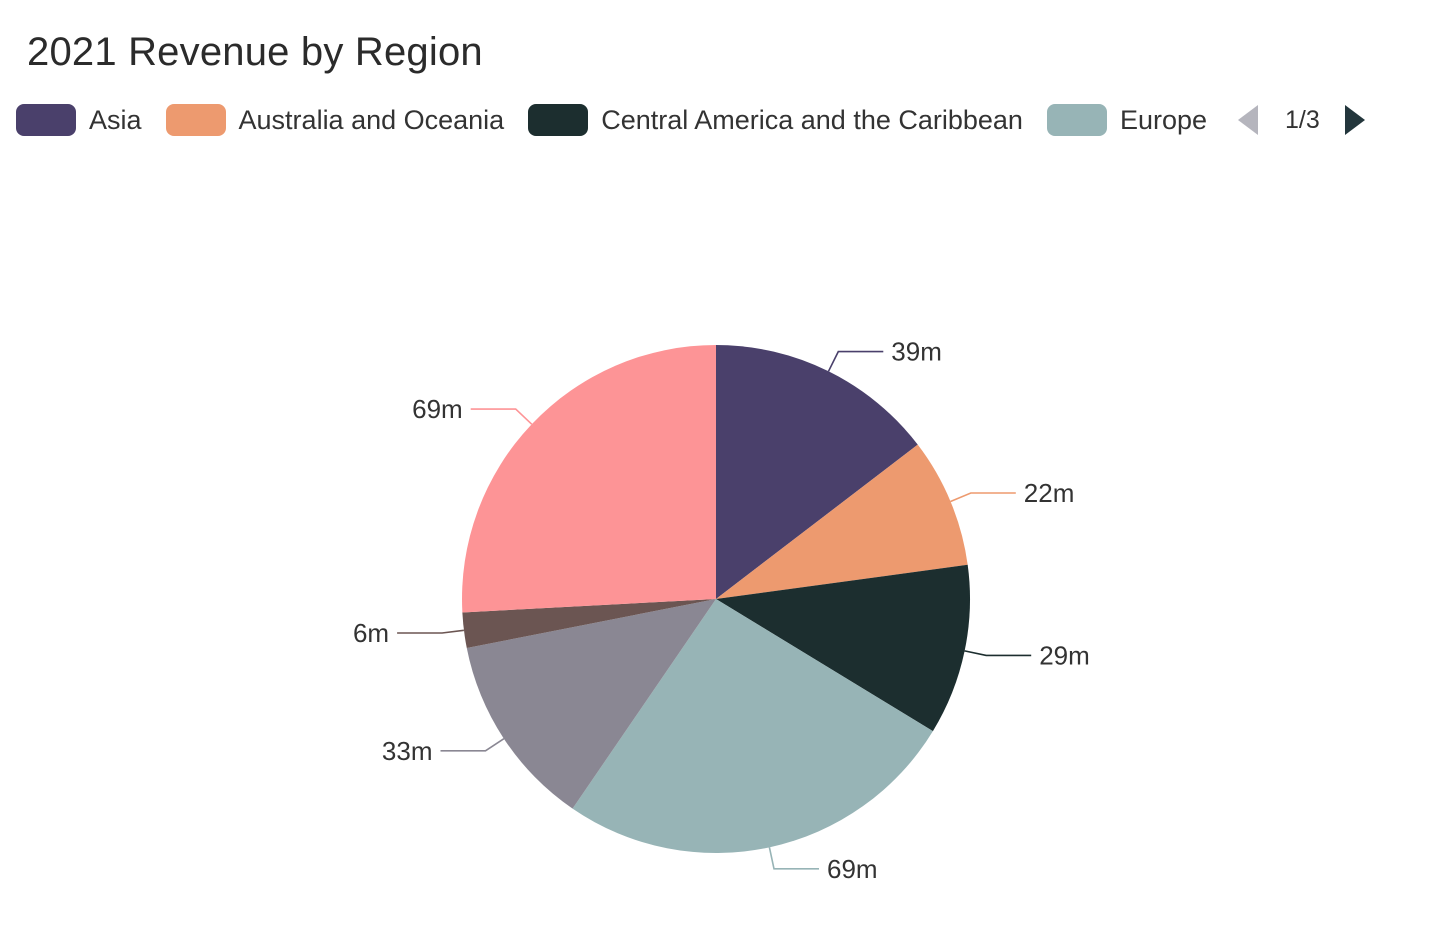 The image size is (1440, 938). Describe the element at coordinates (1049, 493) in the screenshot. I see `slice-data-label: 22m` at that location.